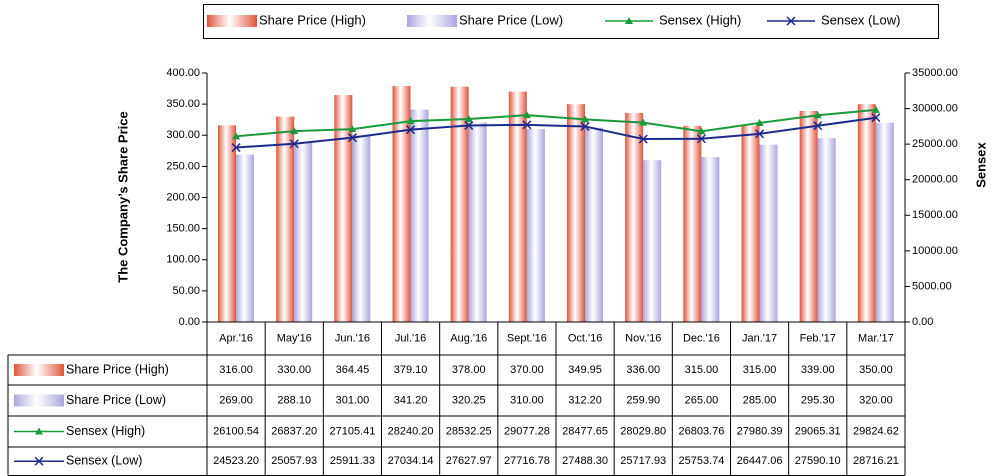 The width and height of the screenshot is (993, 476). What do you see at coordinates (643, 431) in the screenshot?
I see `table-cell: 28029.80` at bounding box center [643, 431].